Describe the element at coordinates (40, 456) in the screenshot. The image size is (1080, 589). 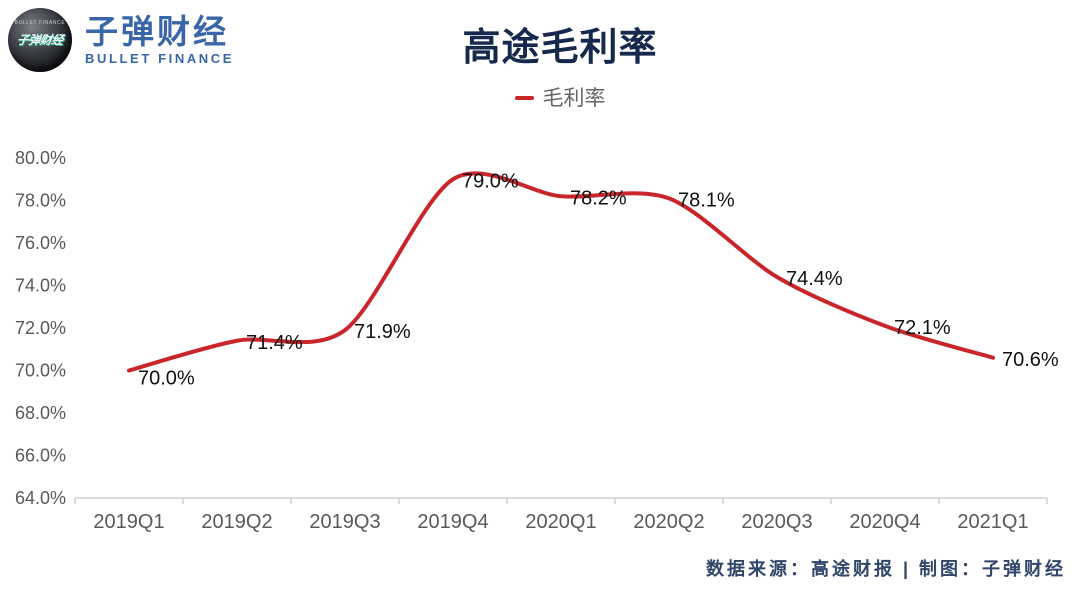
I see `y-axis-tick-label: 66.0%` at that location.